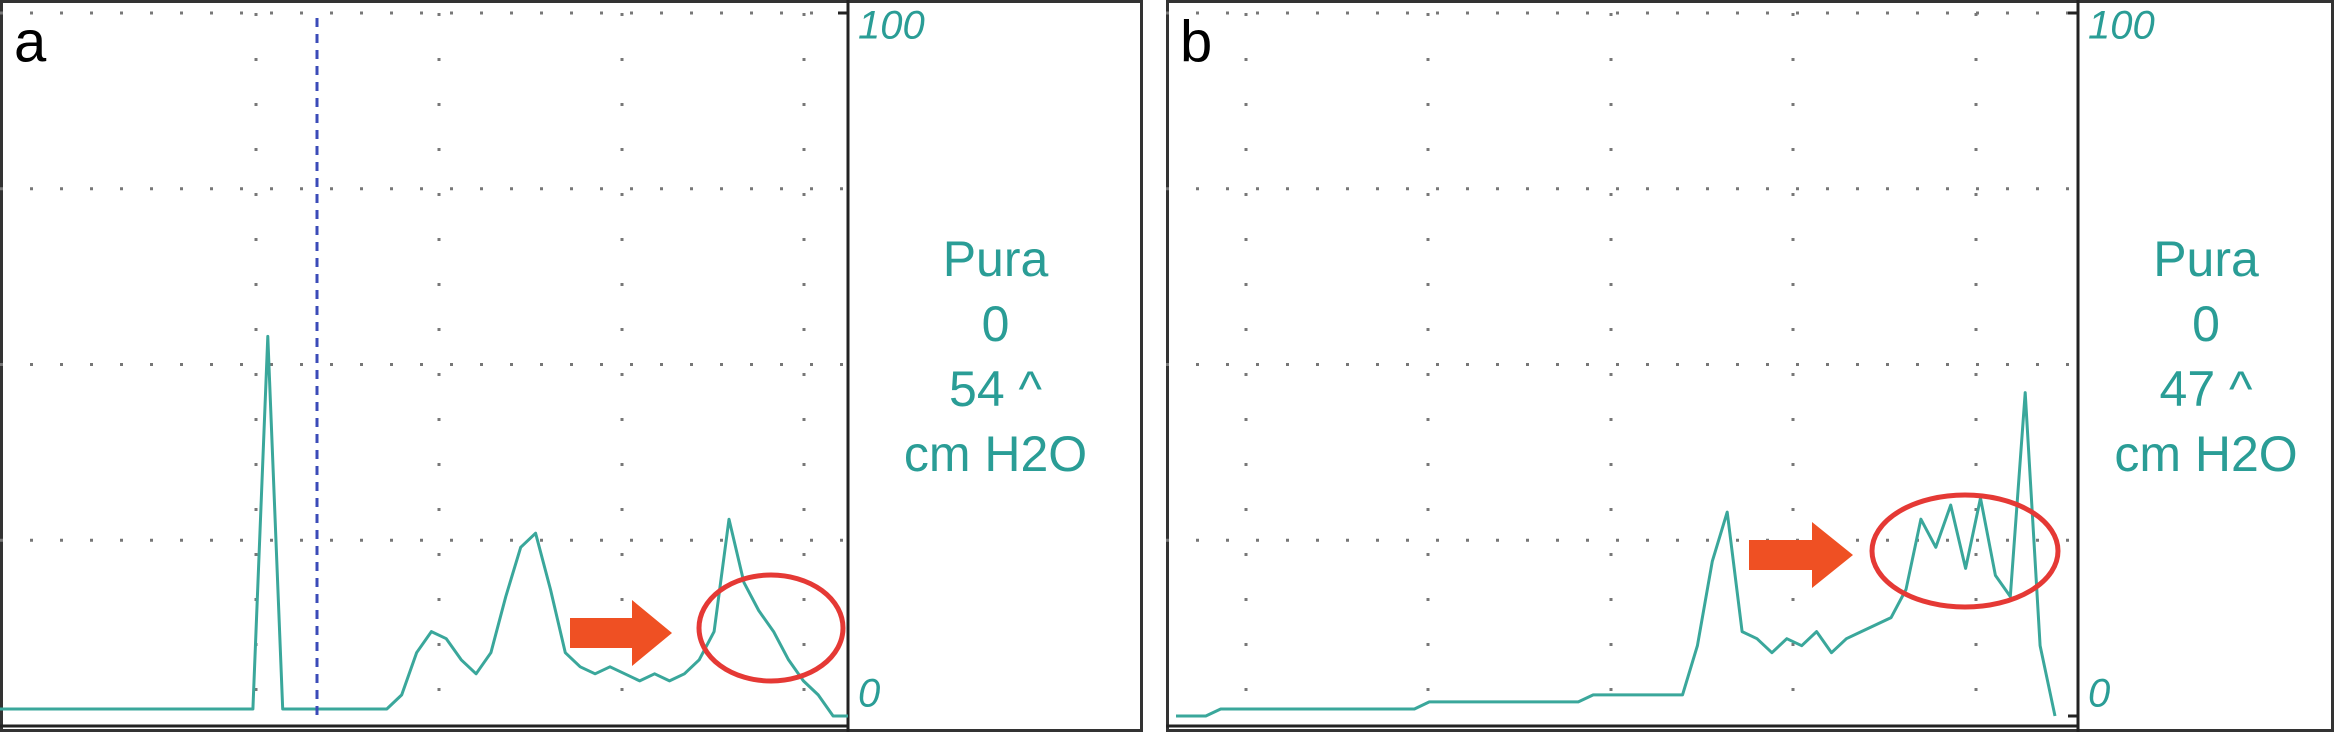 The height and width of the screenshot is (737, 2334). I want to click on annotation: 54 ^, so click(996, 389).